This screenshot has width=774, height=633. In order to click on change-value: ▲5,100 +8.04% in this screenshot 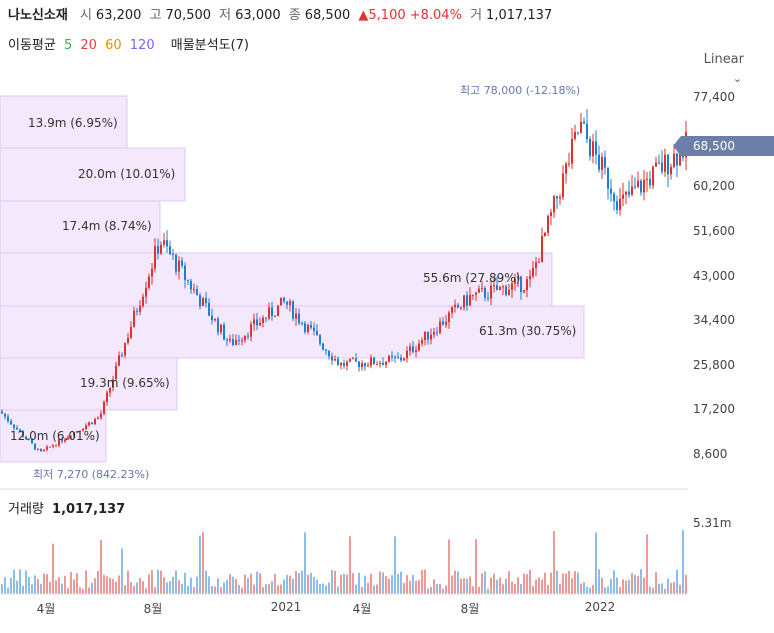, I will do `click(410, 15)`.